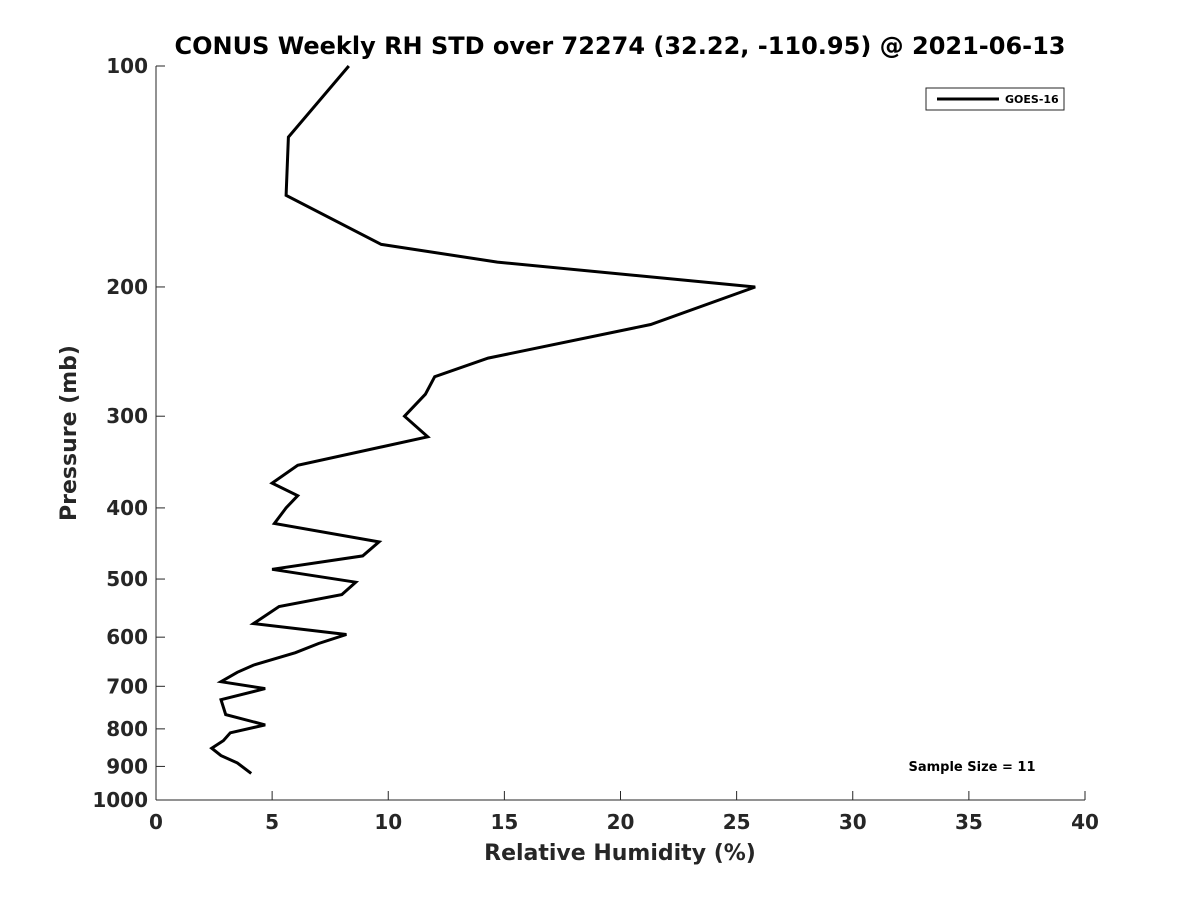  What do you see at coordinates (971, 767) in the screenshot?
I see `sample-size-annotation: Sample Size = 11` at bounding box center [971, 767].